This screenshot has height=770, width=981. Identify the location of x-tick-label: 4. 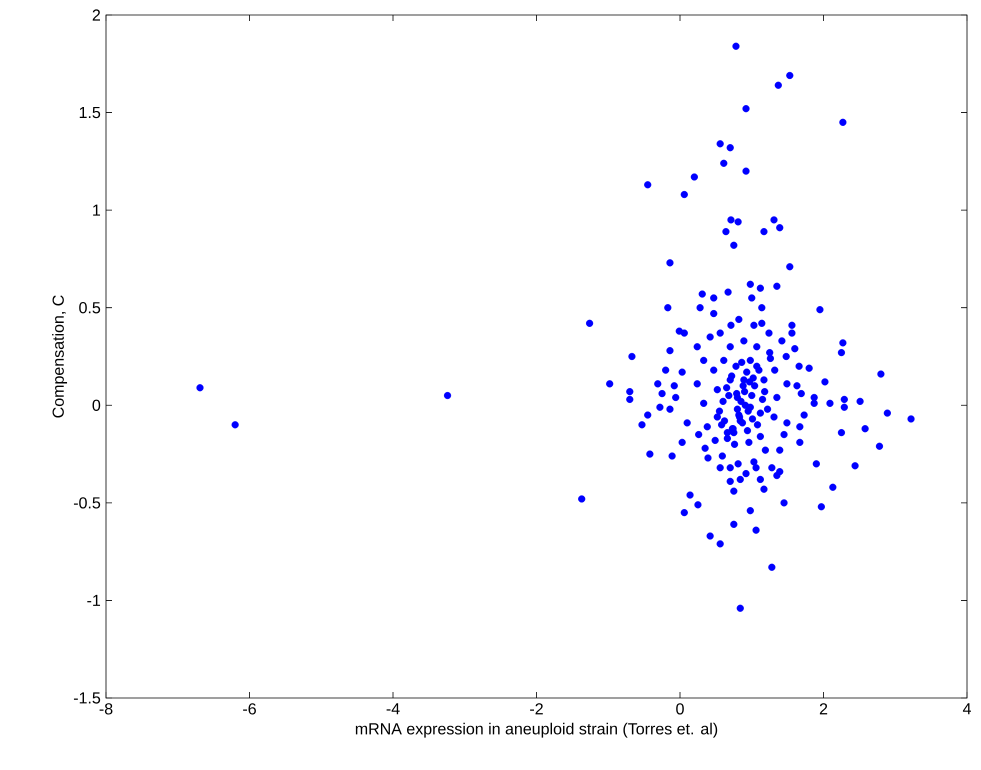
(966, 708).